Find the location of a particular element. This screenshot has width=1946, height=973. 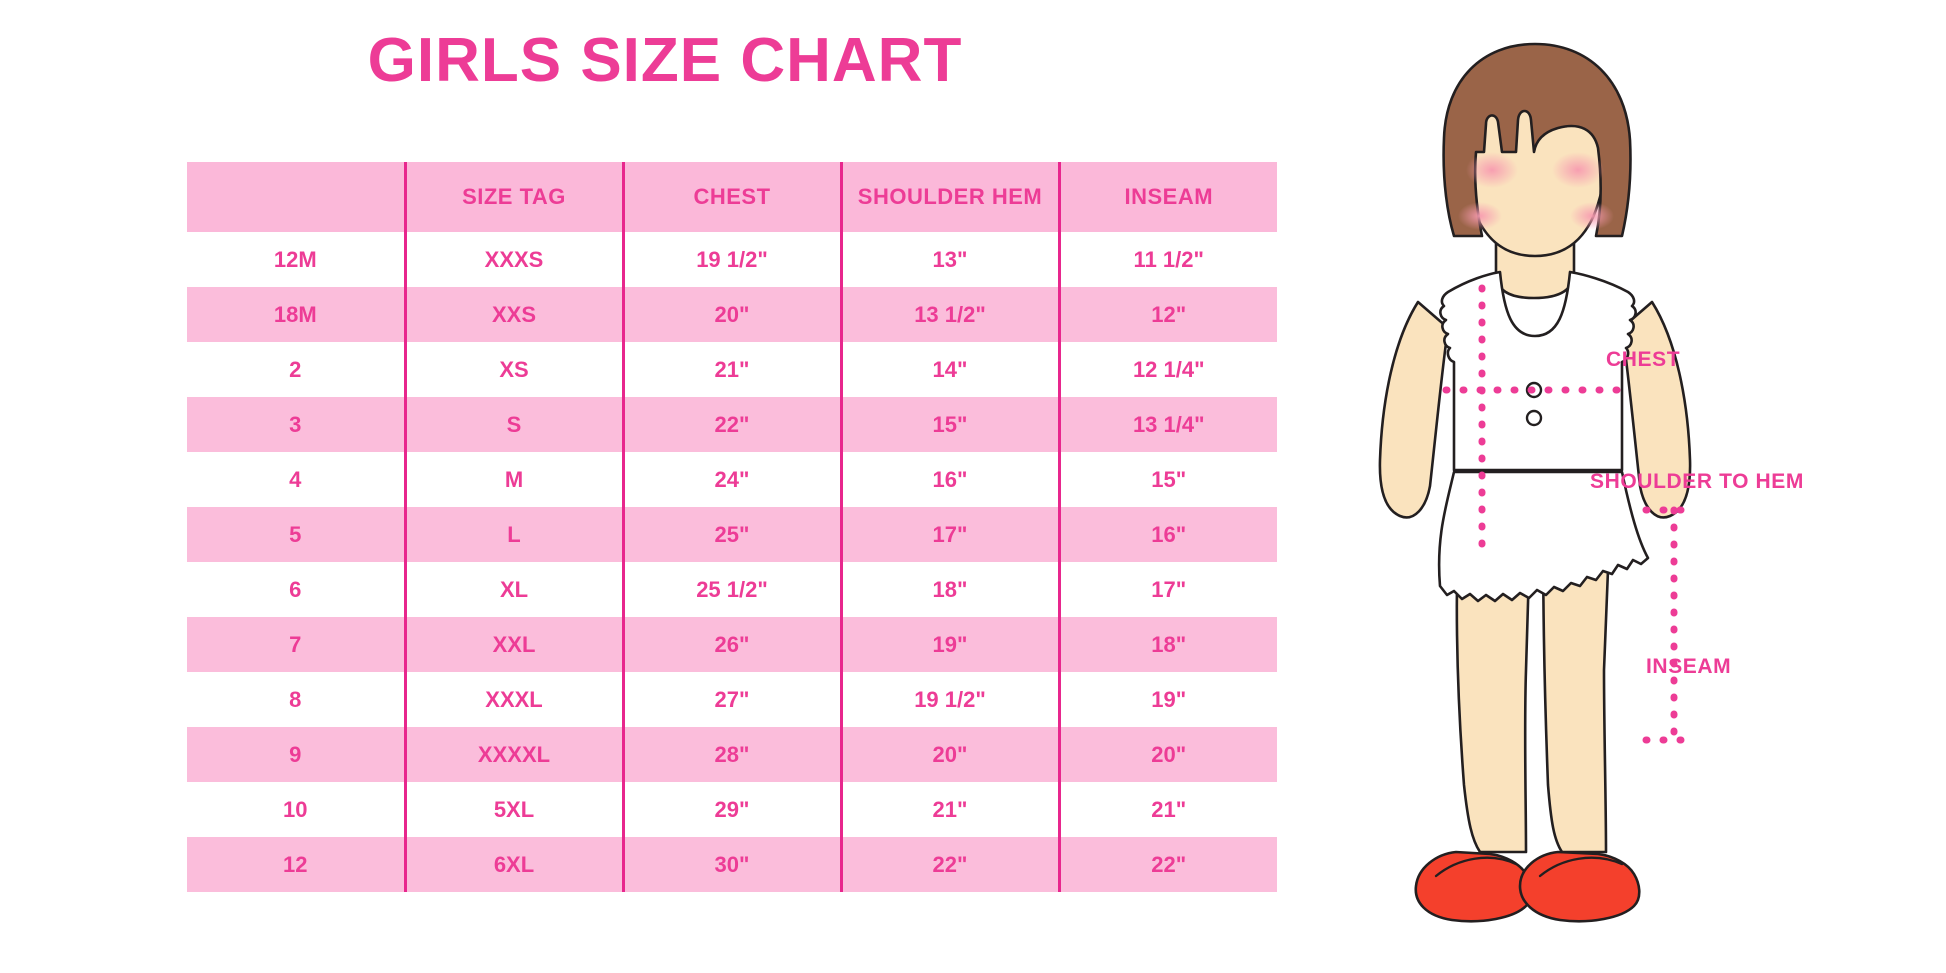

column-header-chest: CHEST is located at coordinates (731, 197).